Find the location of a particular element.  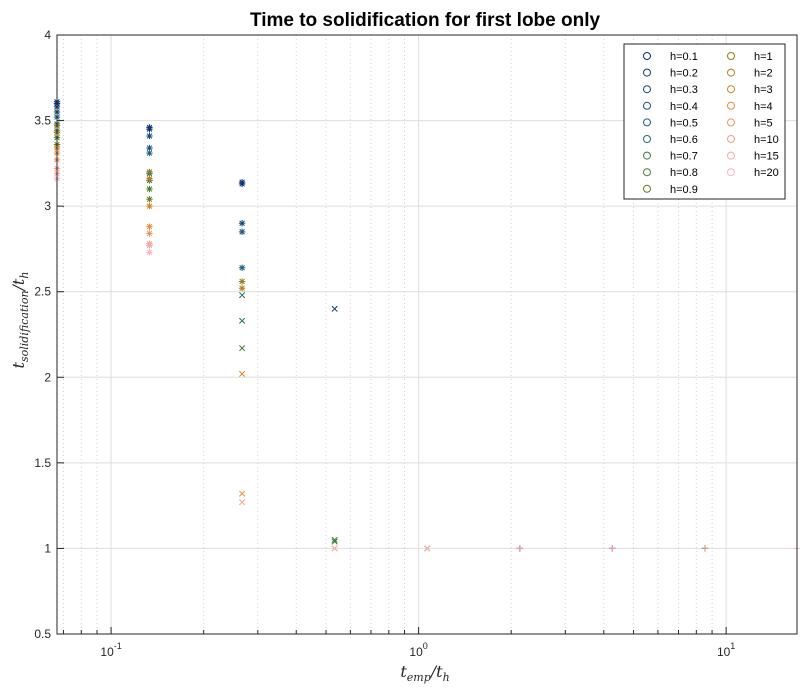

legend-label: h=0.1 is located at coordinates (684, 57).